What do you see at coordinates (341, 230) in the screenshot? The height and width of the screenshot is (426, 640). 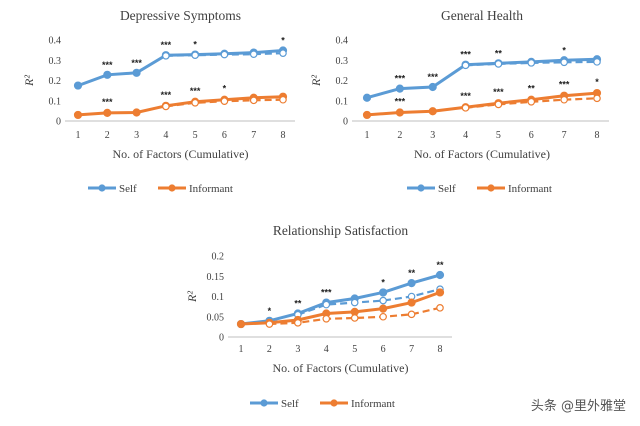 I see `chart-title: Relationship Satisfaction` at bounding box center [341, 230].